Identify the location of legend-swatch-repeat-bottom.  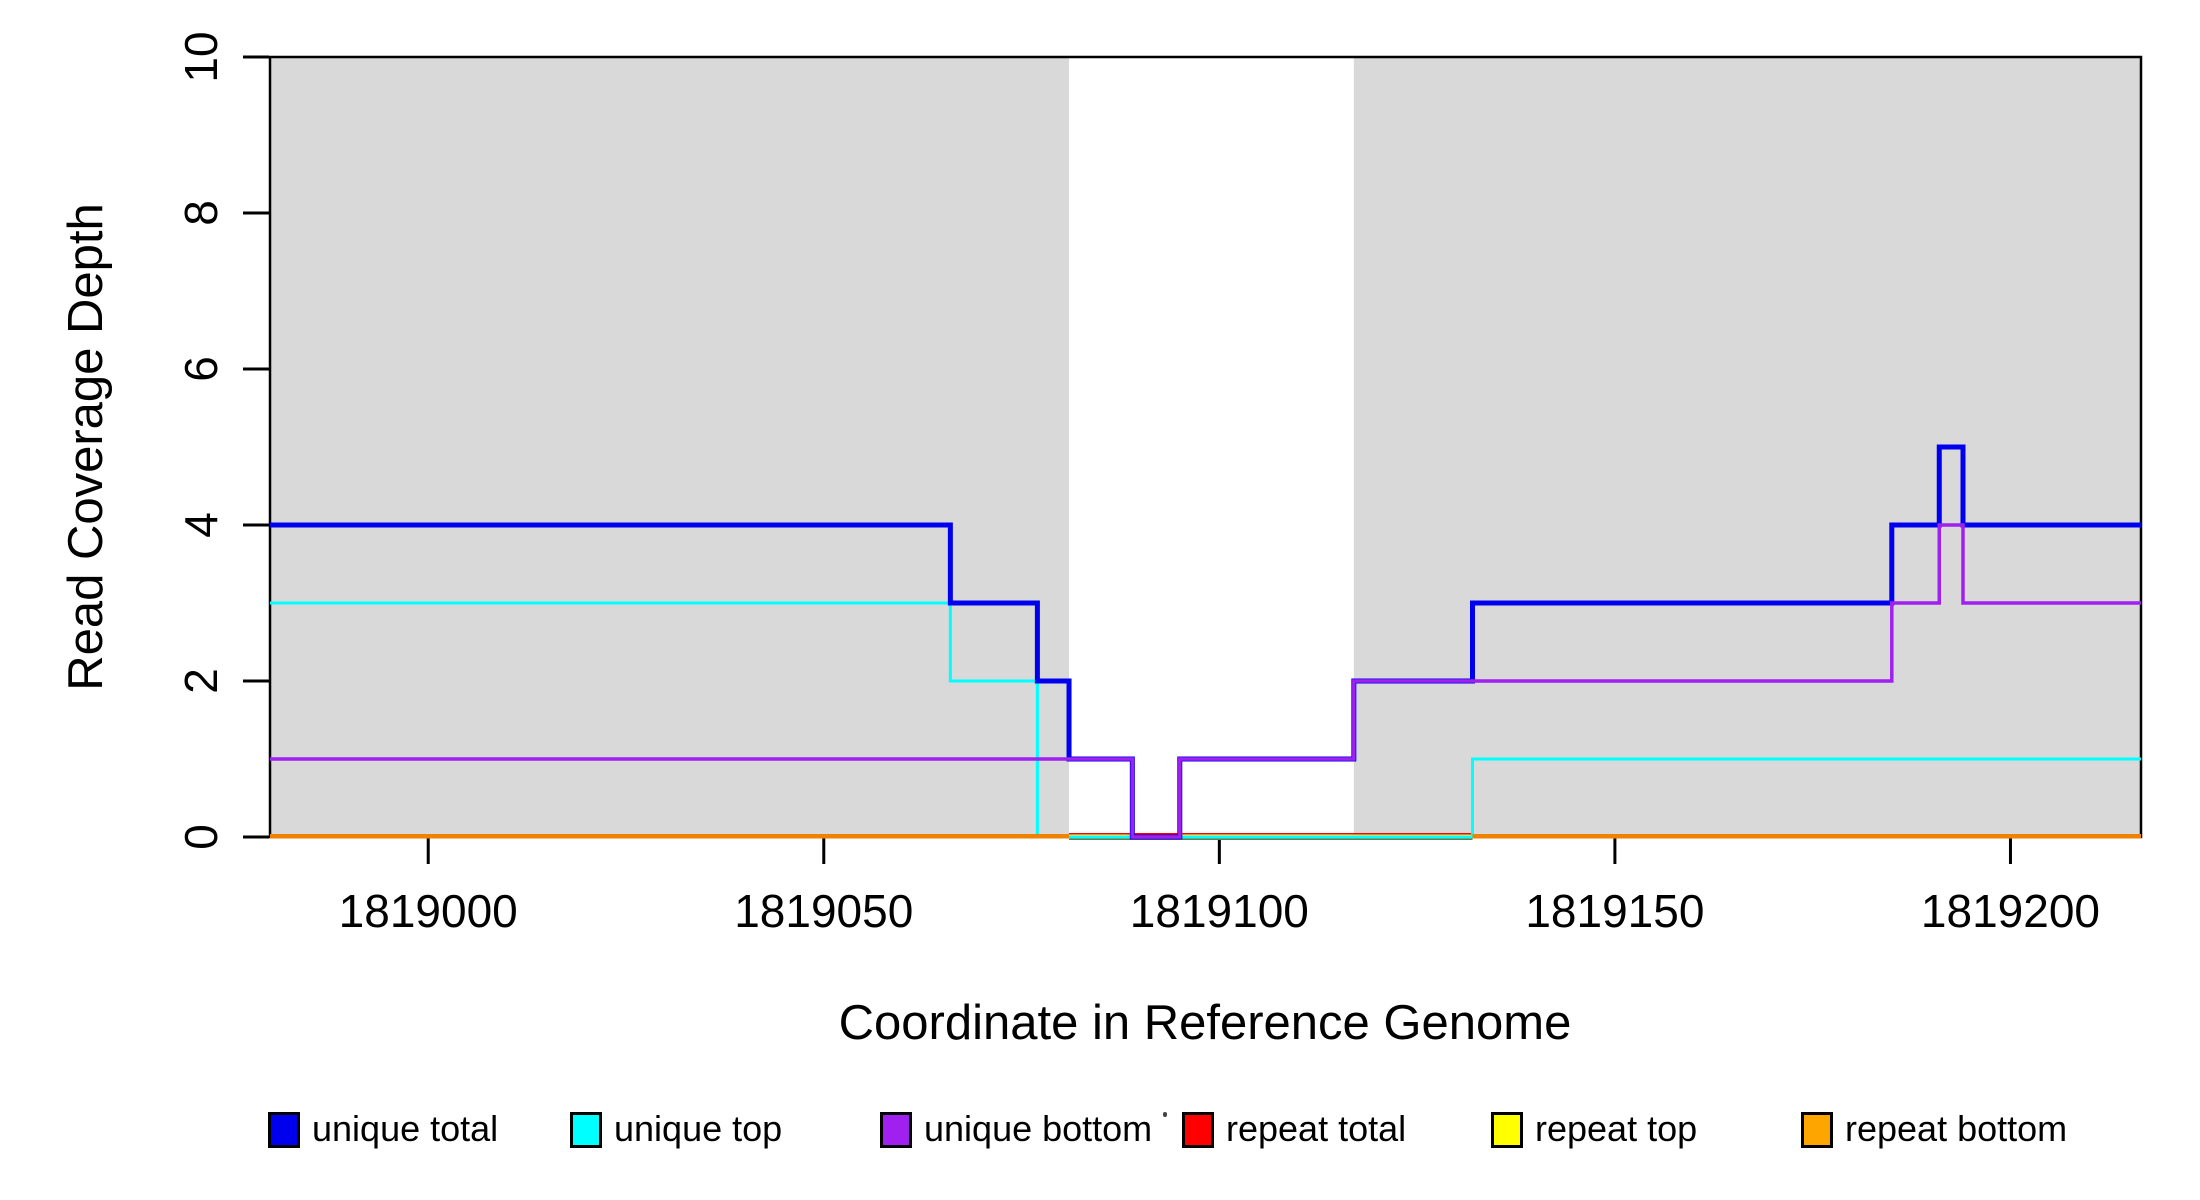
(1817, 1130).